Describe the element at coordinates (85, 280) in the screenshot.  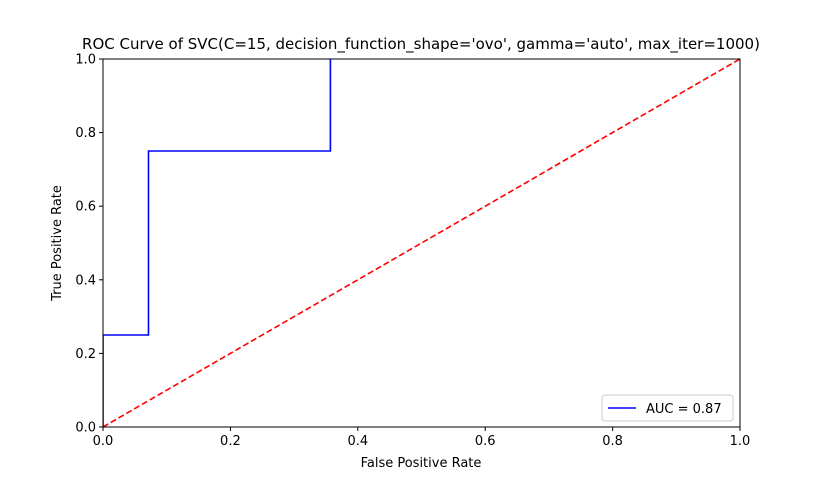
I see `y-tick-label: 0.4` at that location.